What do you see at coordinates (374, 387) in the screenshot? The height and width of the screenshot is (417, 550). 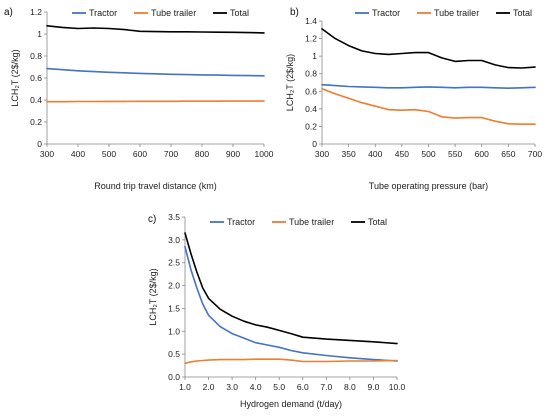 I see `x-tick-label: 9.0` at bounding box center [374, 387].